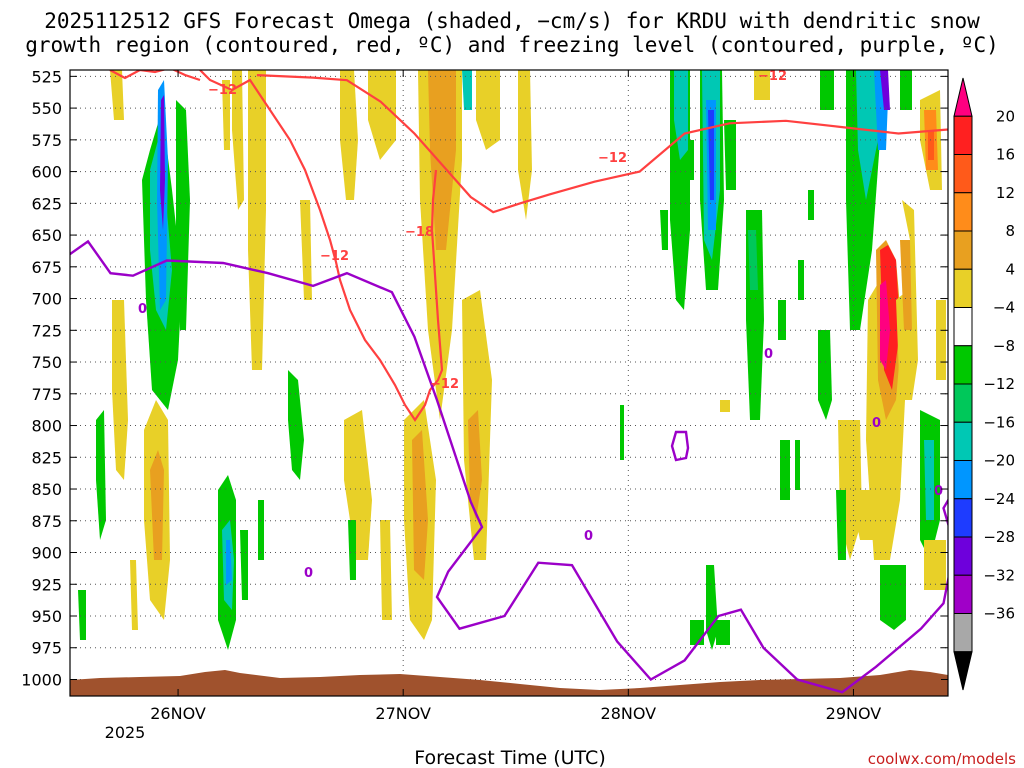 The height and width of the screenshot is (768, 1024). I want to click on y-tick-label: 1000, so click(41, 679).